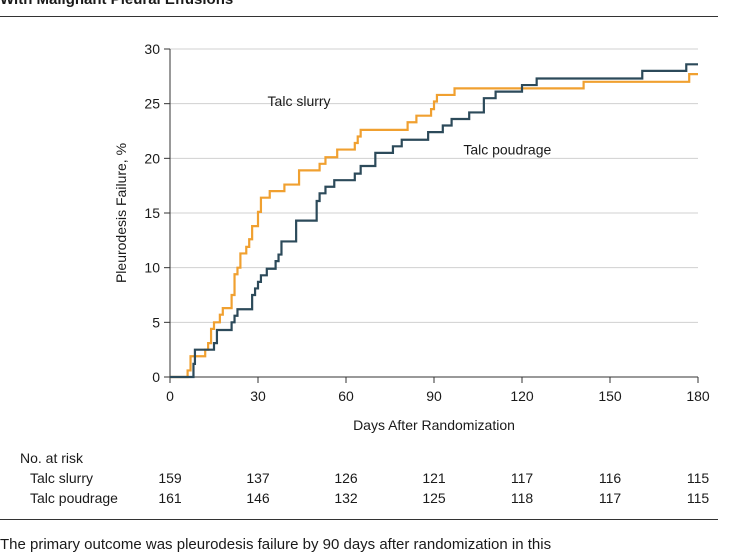 This screenshot has height=556, width=732. I want to click on risk-cell: 126, so click(346, 478).